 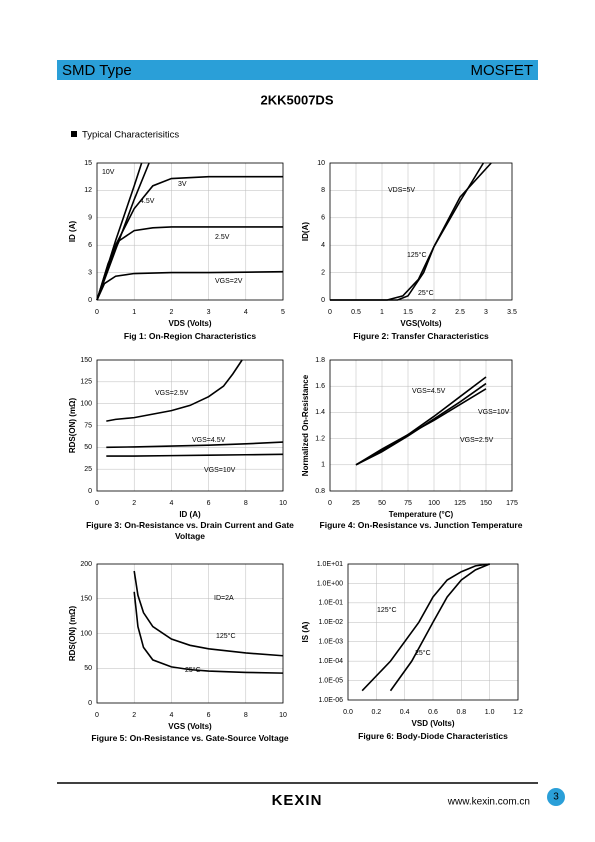 I want to click on y-tick-label: 100, so click(x=86, y=633).